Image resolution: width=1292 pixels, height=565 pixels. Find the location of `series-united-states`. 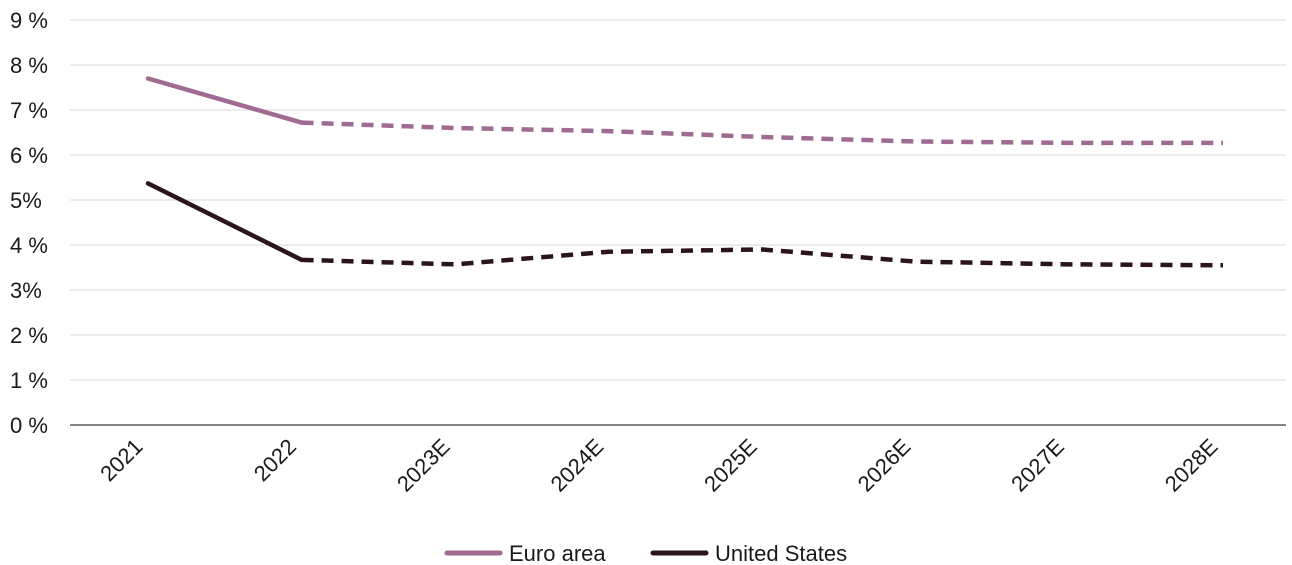

series-united-states is located at coordinates (684, 224).